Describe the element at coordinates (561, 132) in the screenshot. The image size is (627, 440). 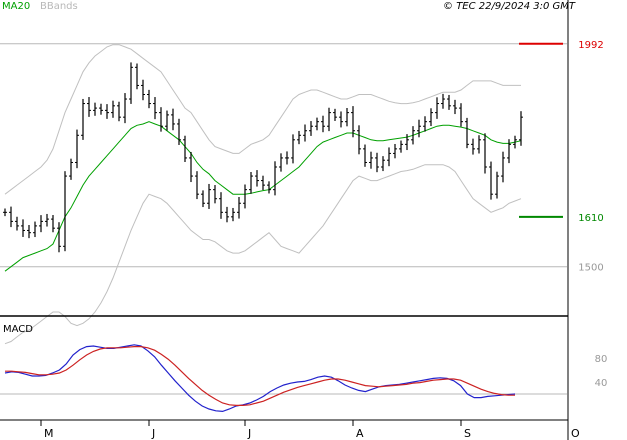
I see `price-levels: 1992 1610` at that location.